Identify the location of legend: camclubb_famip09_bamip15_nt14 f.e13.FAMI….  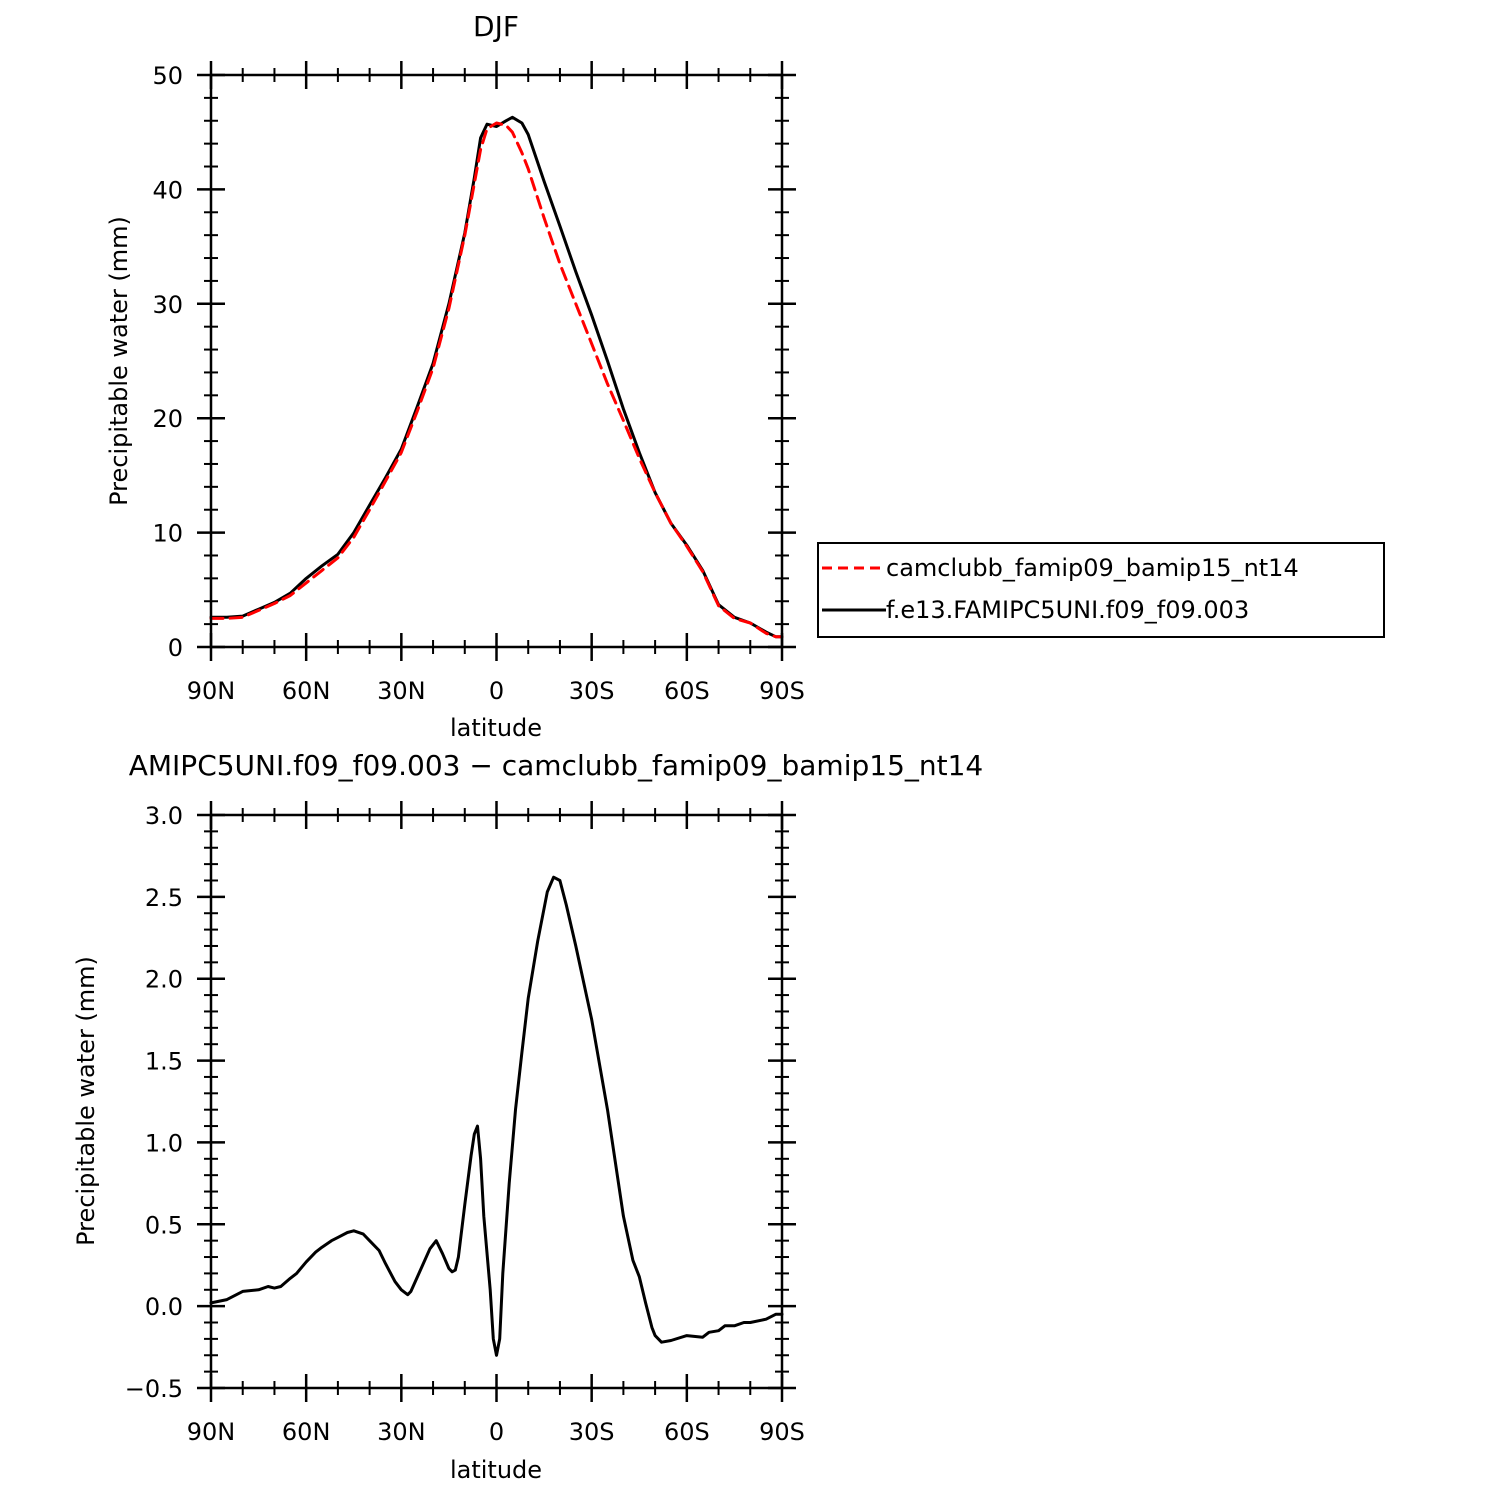
(1101, 590).